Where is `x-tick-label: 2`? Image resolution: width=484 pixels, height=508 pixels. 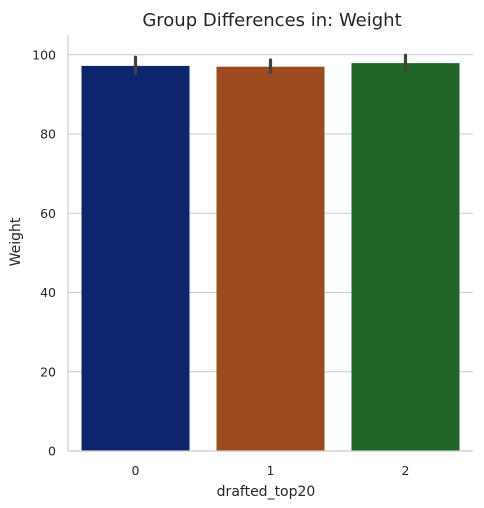
x-tick-label: 2 is located at coordinates (406, 470).